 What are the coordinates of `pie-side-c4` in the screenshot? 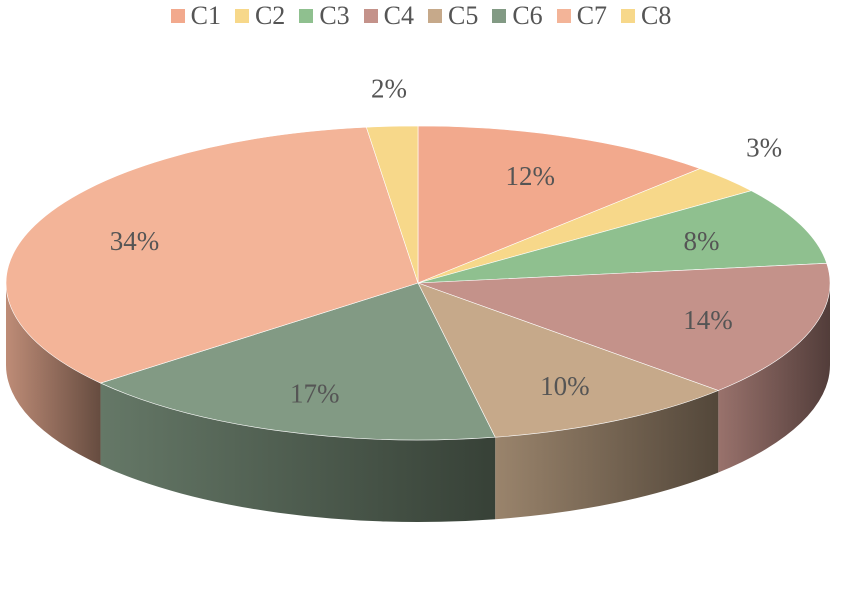 It's located at (774, 378).